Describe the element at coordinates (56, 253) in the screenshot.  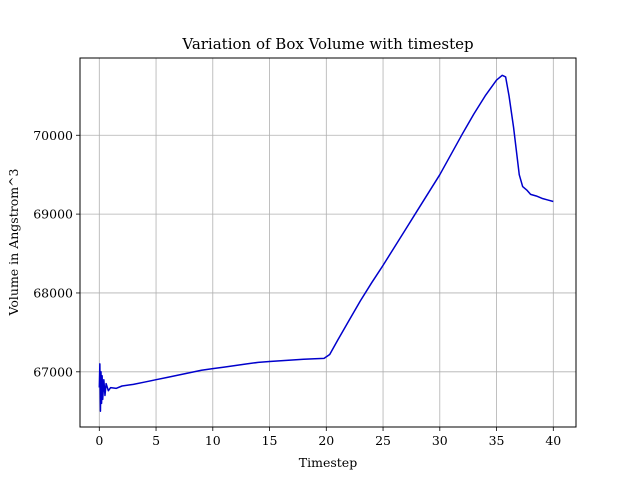
I see `y-axis-ticks: 67000 68000 69000 70000` at that location.